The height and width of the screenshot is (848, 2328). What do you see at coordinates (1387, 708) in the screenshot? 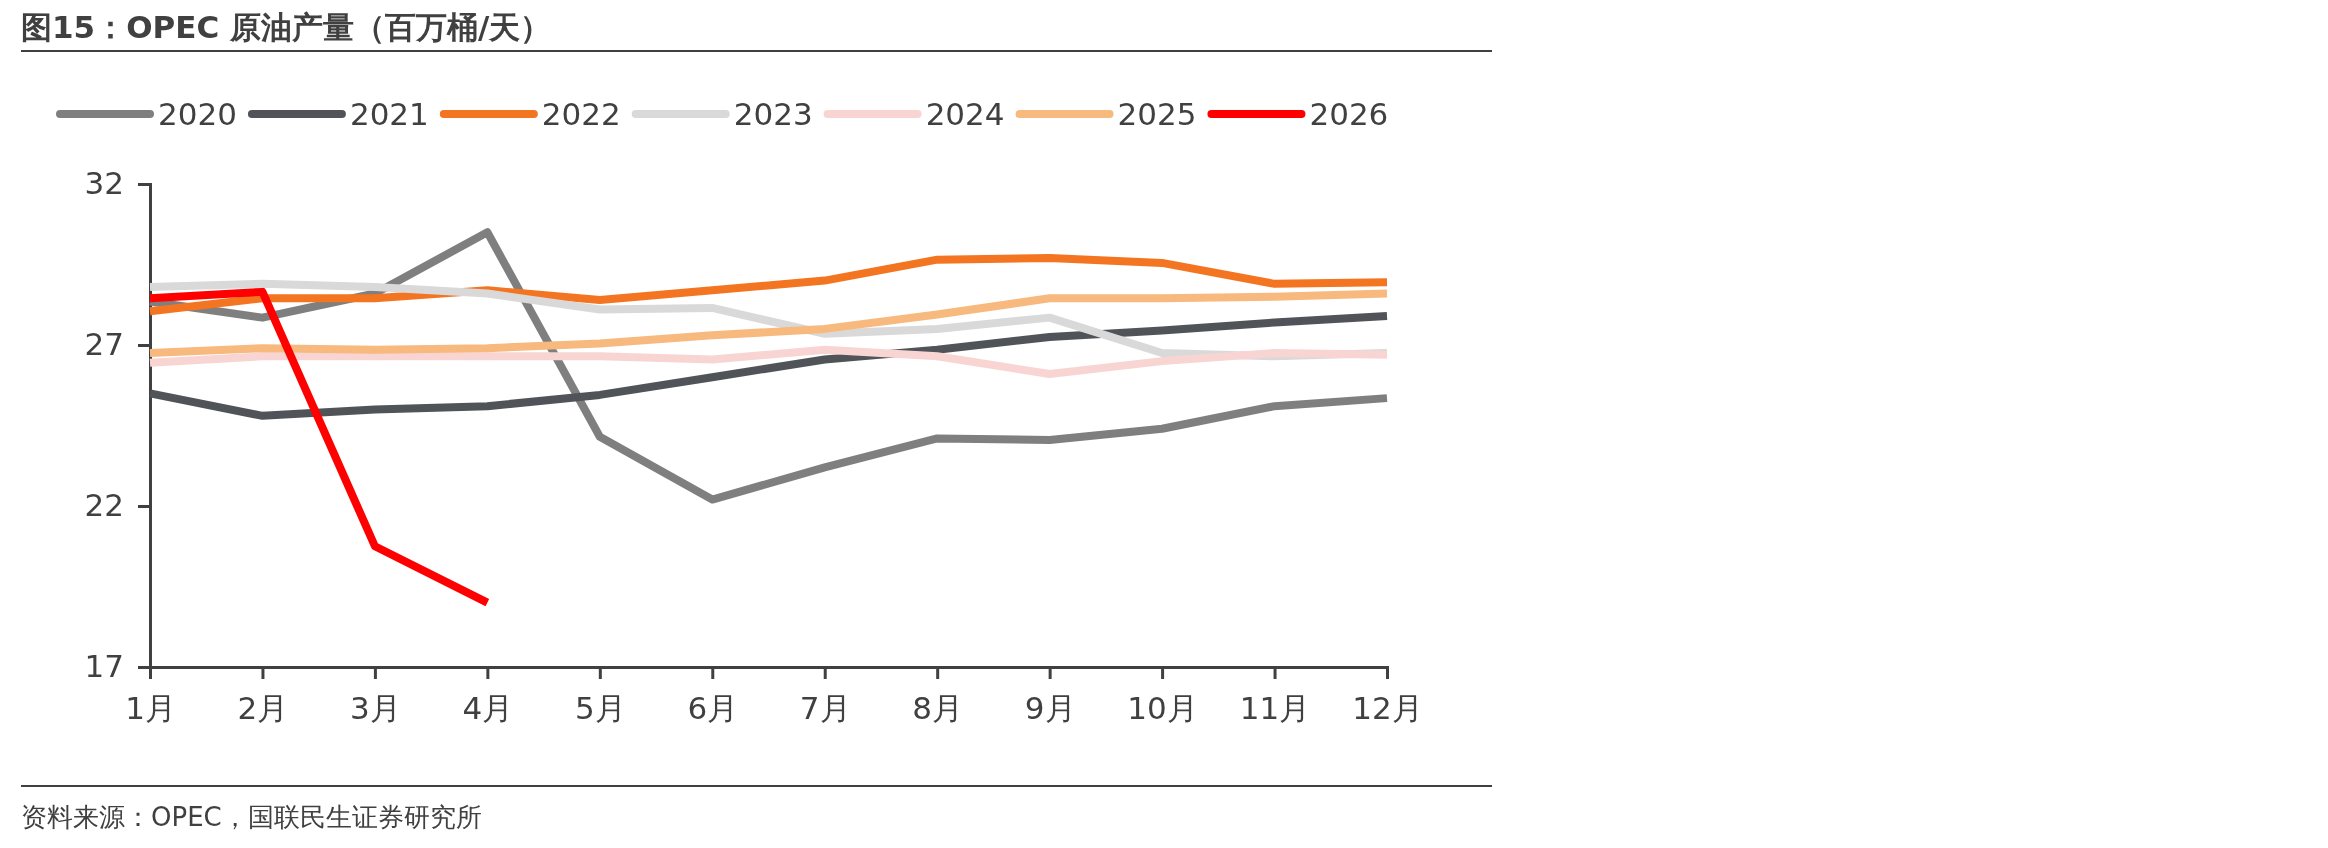
I see `x-tick-label: 12月` at bounding box center [1387, 708].